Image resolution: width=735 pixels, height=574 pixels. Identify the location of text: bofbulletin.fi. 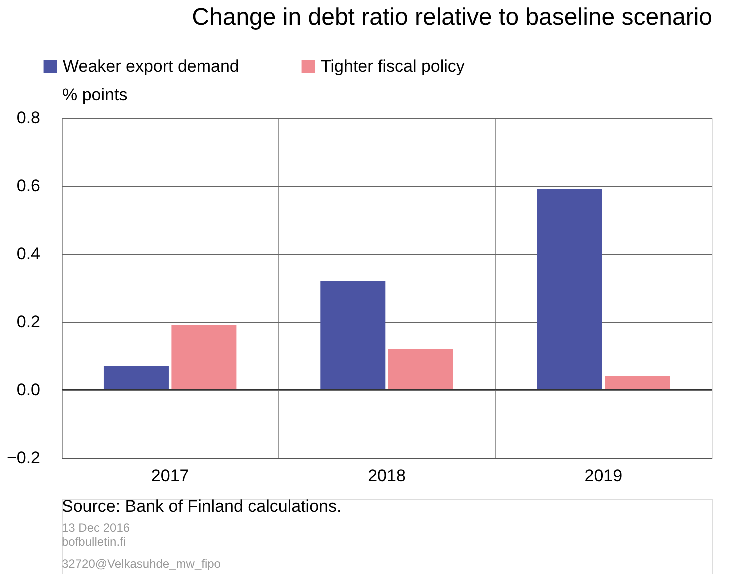
(94, 542).